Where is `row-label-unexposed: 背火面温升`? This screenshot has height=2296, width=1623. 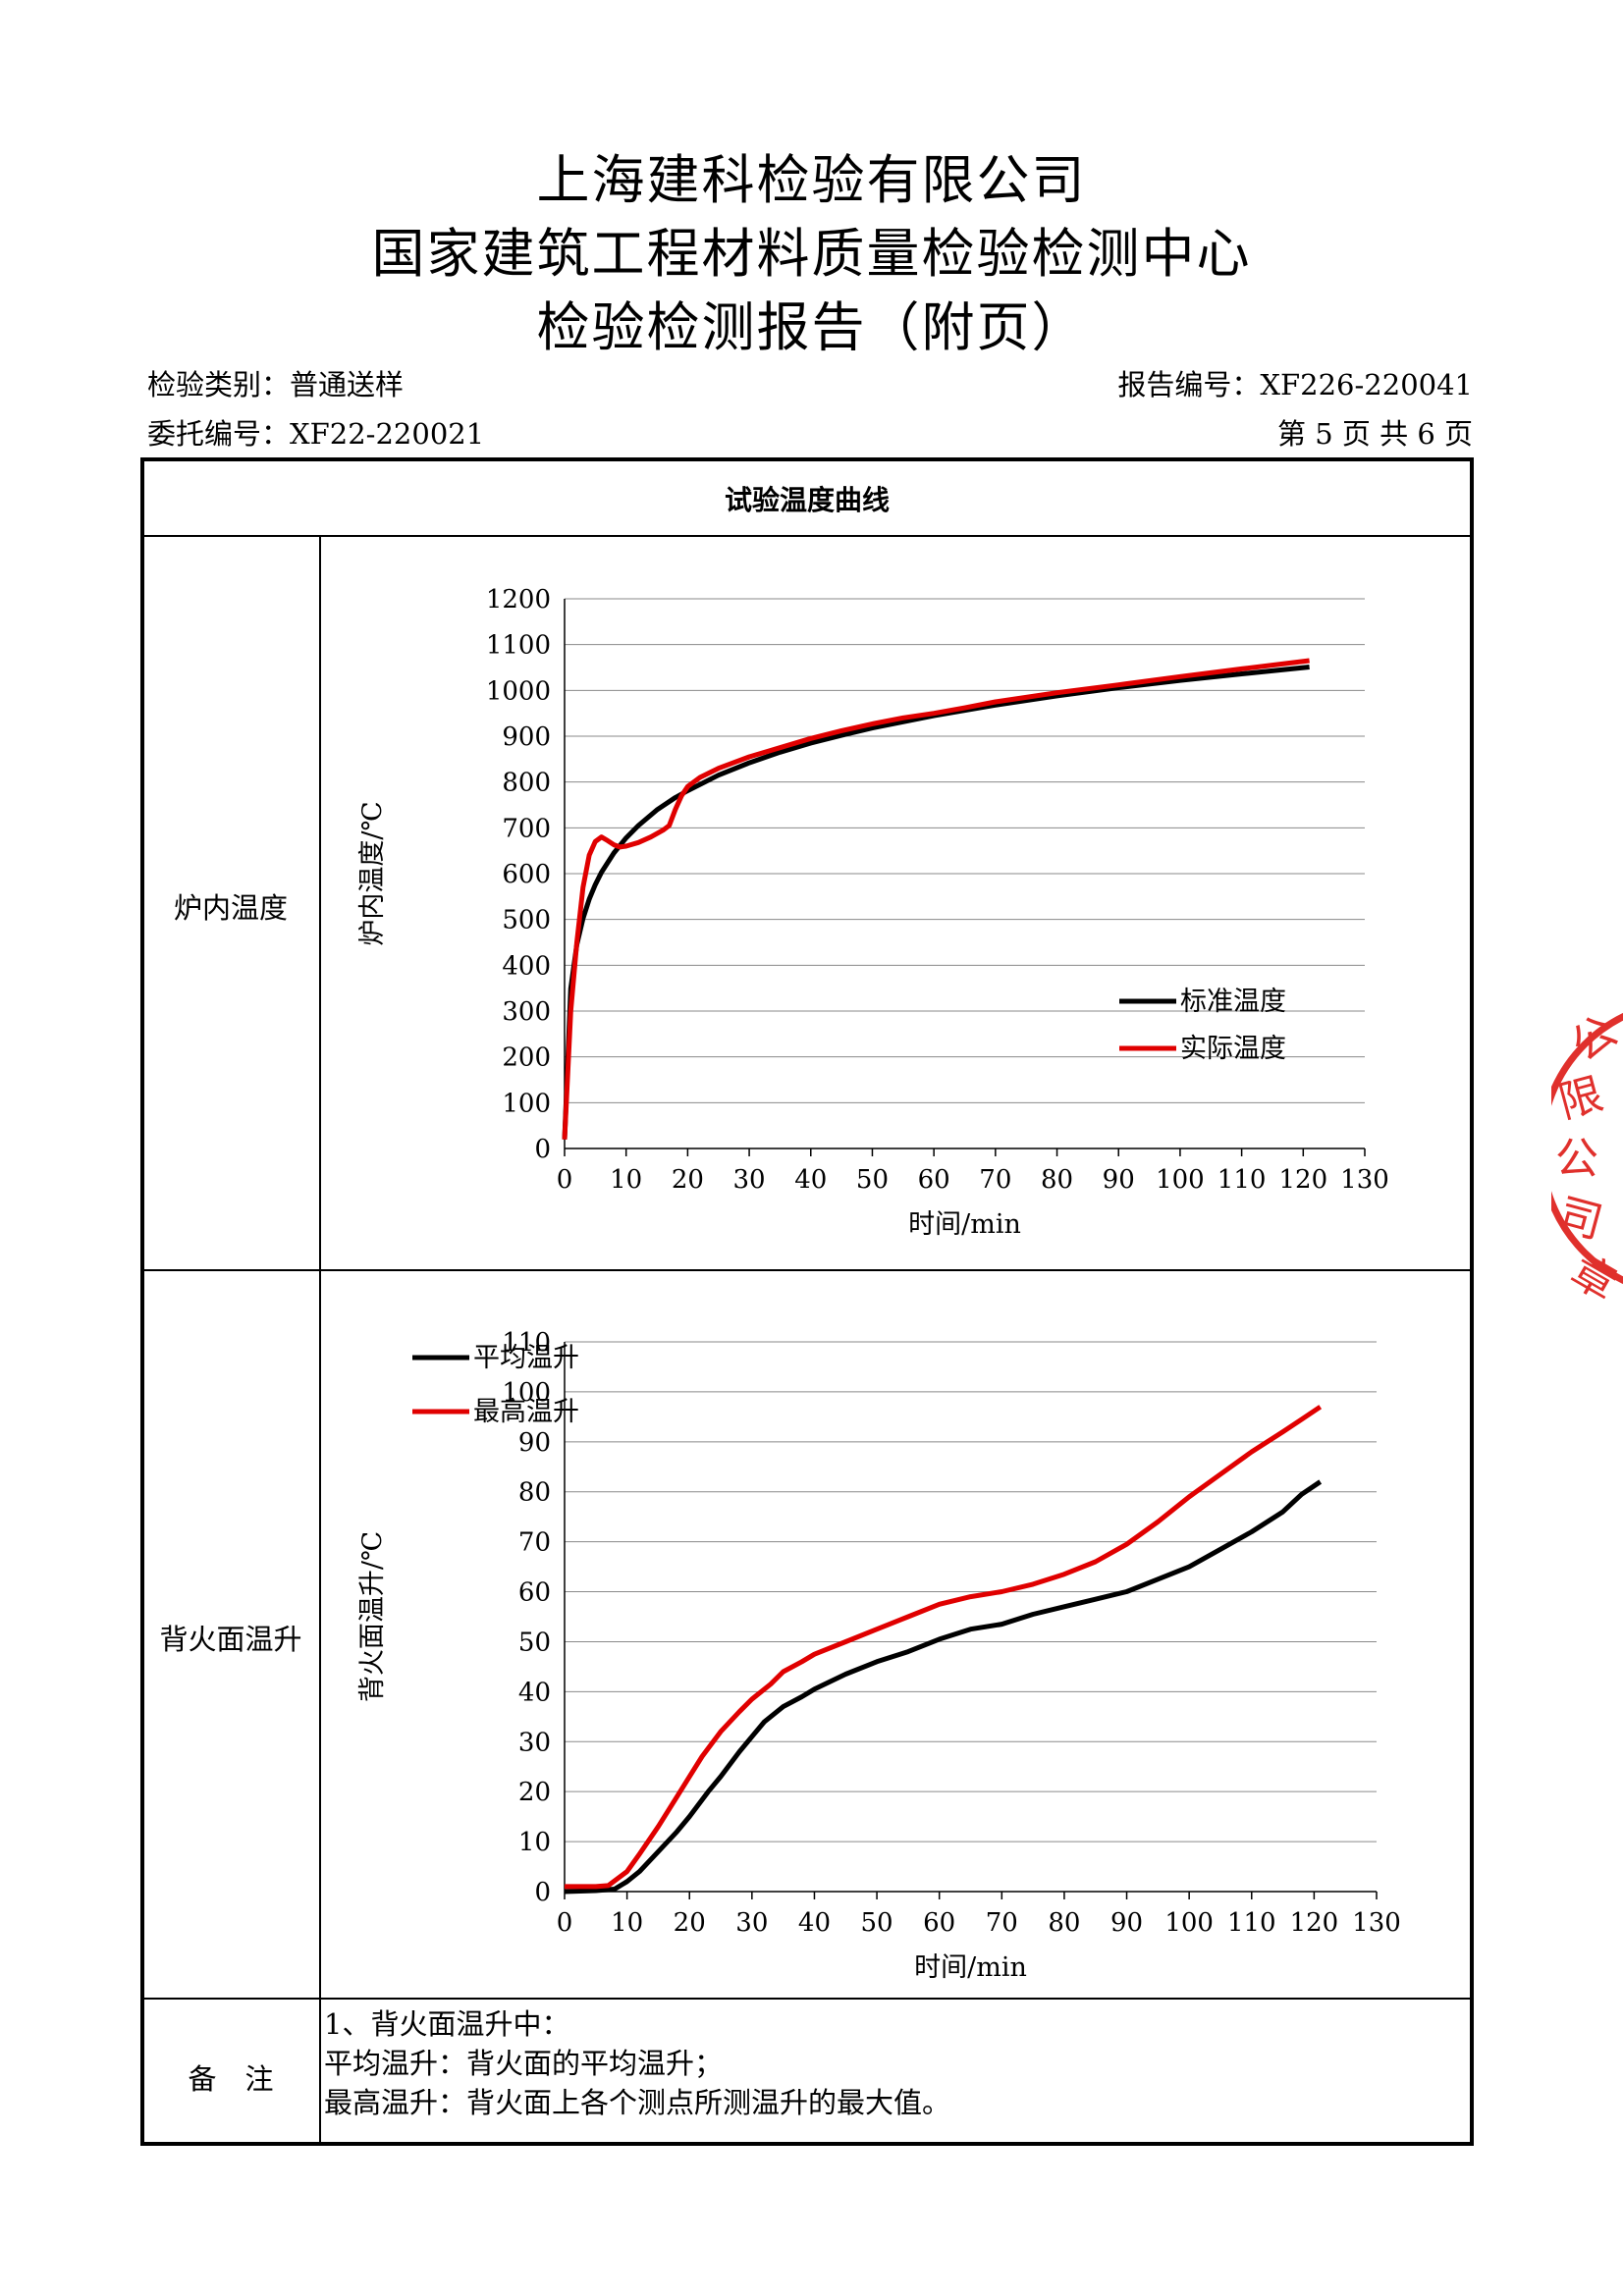
row-label-unexposed: 背火面温升 is located at coordinates (230, 1639).